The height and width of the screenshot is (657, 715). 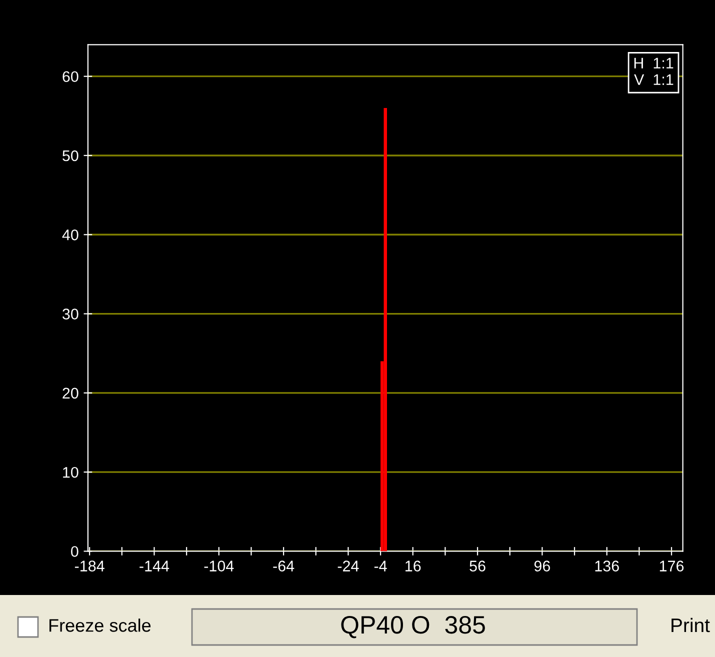 I want to click on x-tick-label: 56, so click(x=478, y=566).